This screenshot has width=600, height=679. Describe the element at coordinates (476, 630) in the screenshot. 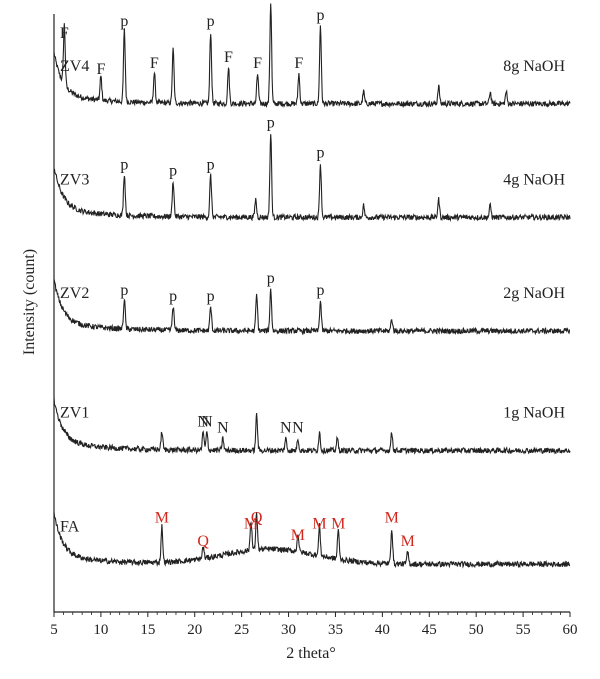

I see `x-tick-label: 50` at that location.